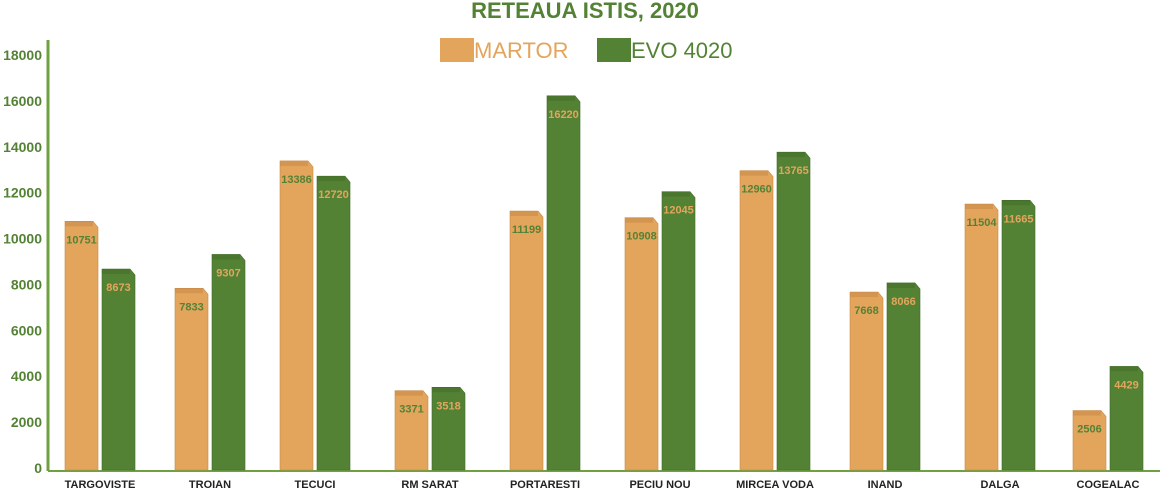  I want to click on y-tick-label: 12000, so click(22, 193).